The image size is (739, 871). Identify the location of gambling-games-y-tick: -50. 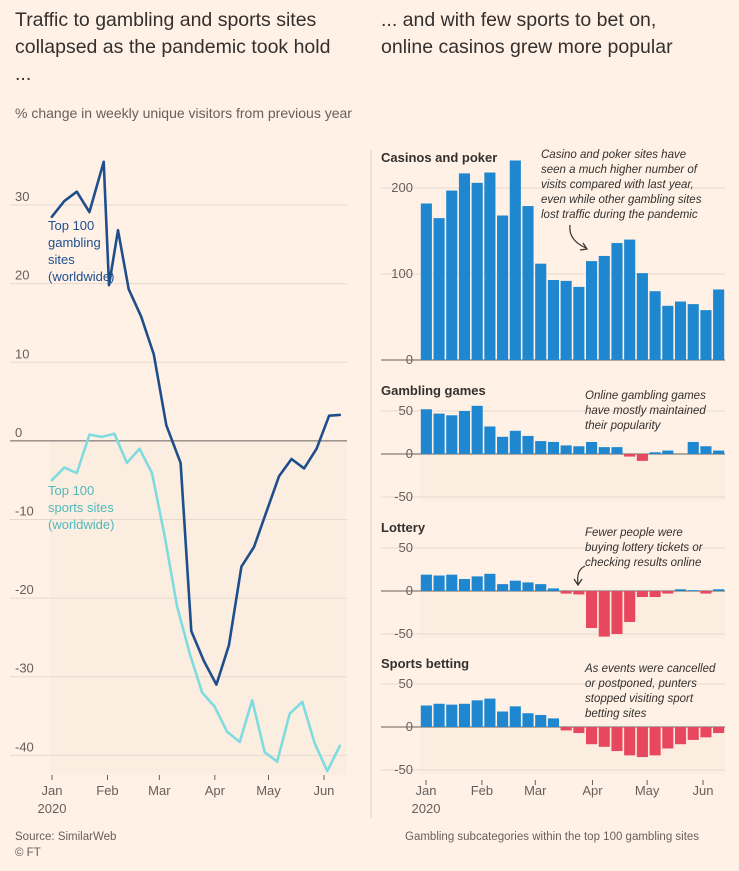
(403, 496).